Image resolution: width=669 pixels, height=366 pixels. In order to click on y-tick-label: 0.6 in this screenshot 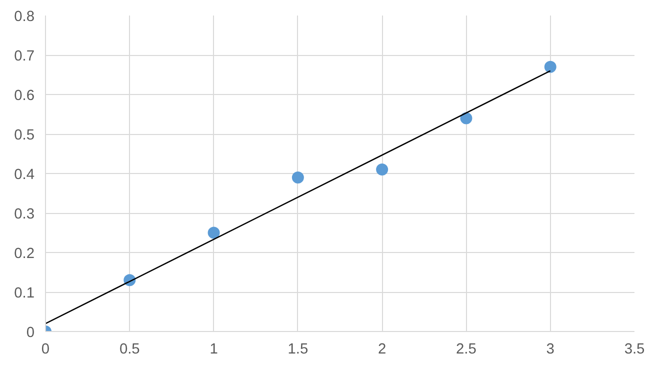, I will do `click(24, 96)`.